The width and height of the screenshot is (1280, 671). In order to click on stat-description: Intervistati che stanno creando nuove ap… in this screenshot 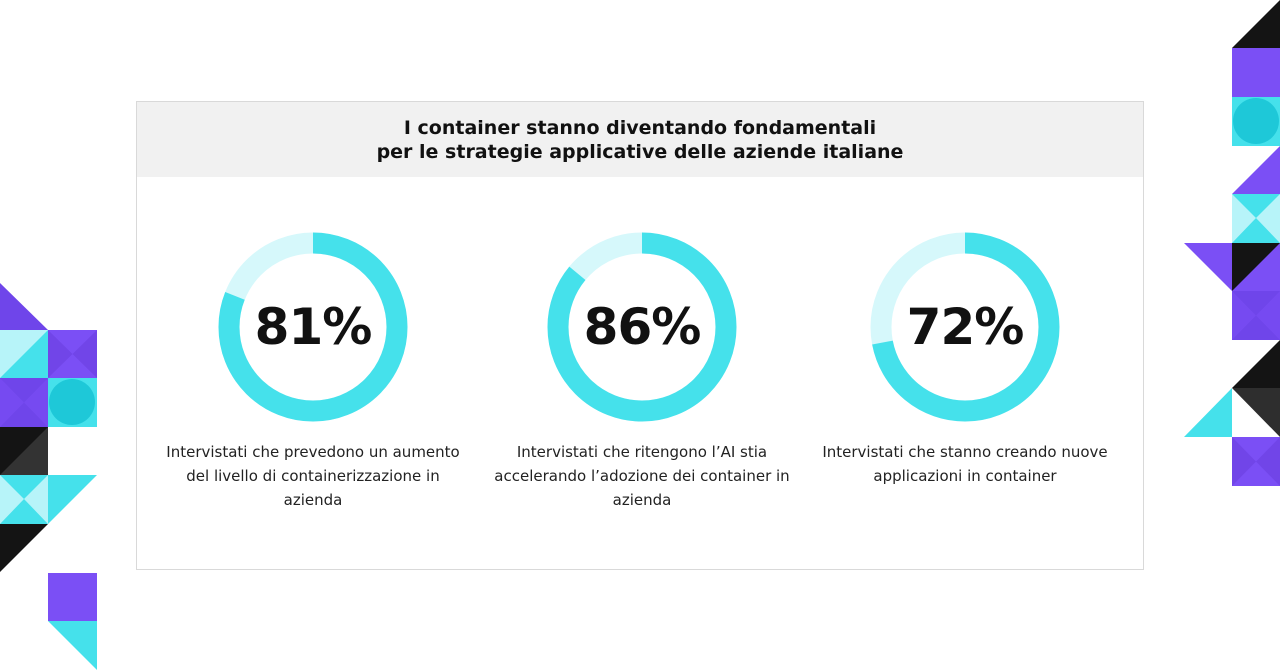, I will do `click(965, 464)`.